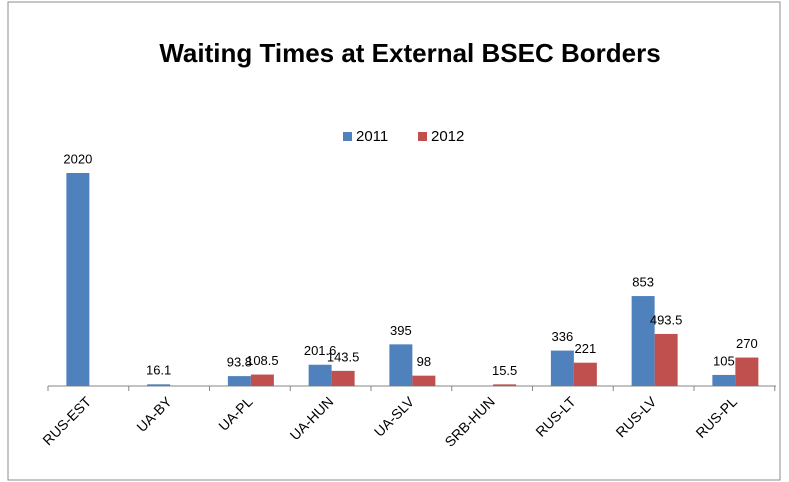 Image resolution: width=789 pixels, height=482 pixels. Describe the element at coordinates (372, 136) in the screenshot. I see `legend-label: 2011` at that location.